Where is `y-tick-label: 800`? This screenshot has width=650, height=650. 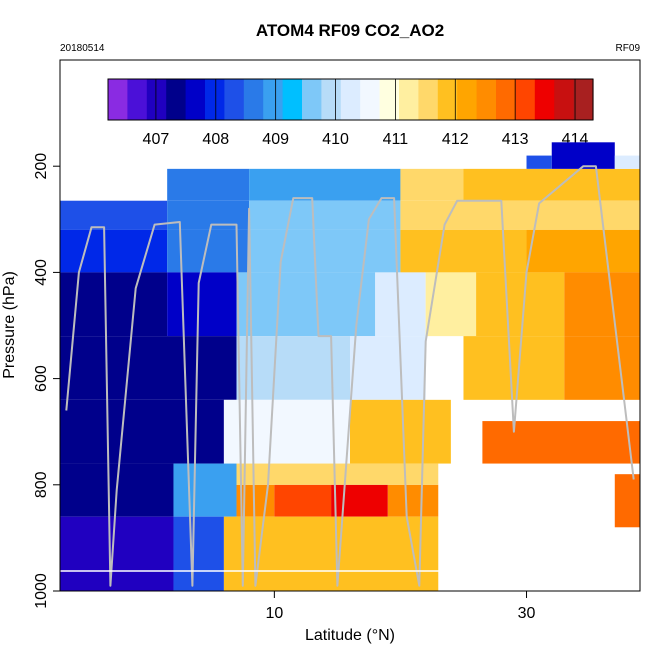 y-tick-label: 800 is located at coordinates (41, 484).